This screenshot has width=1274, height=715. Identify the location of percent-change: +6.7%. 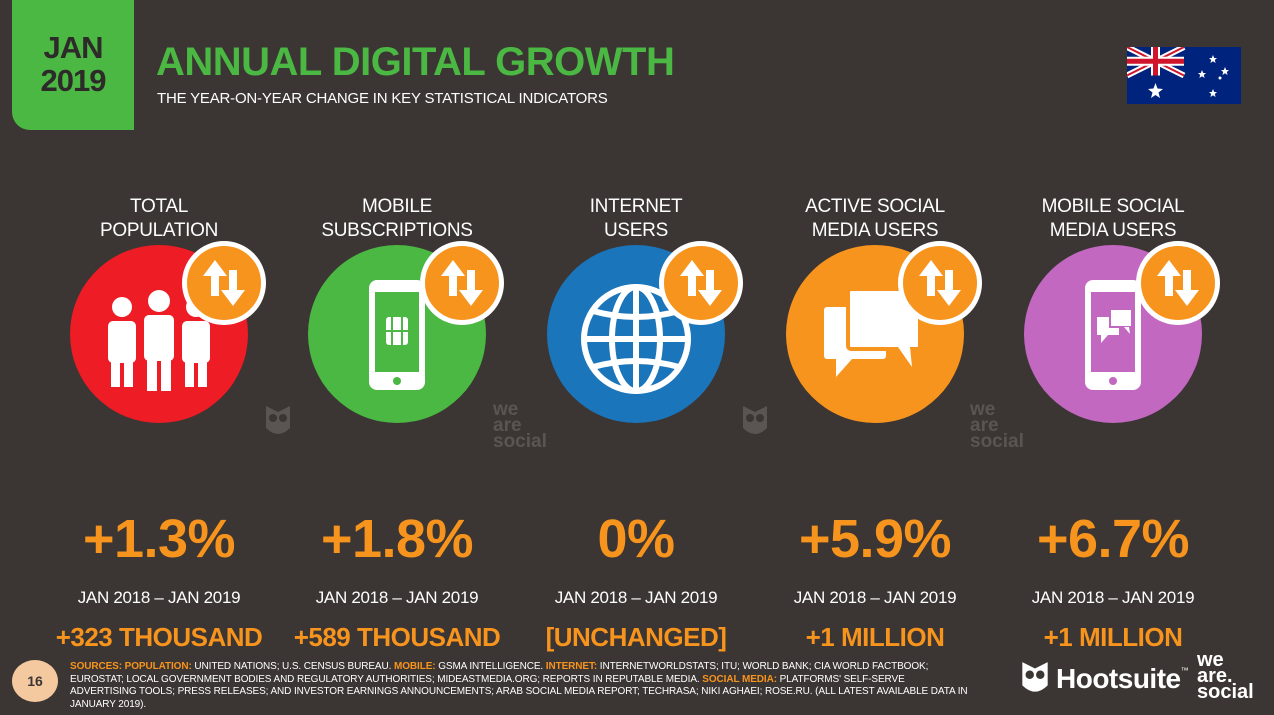
(1113, 539).